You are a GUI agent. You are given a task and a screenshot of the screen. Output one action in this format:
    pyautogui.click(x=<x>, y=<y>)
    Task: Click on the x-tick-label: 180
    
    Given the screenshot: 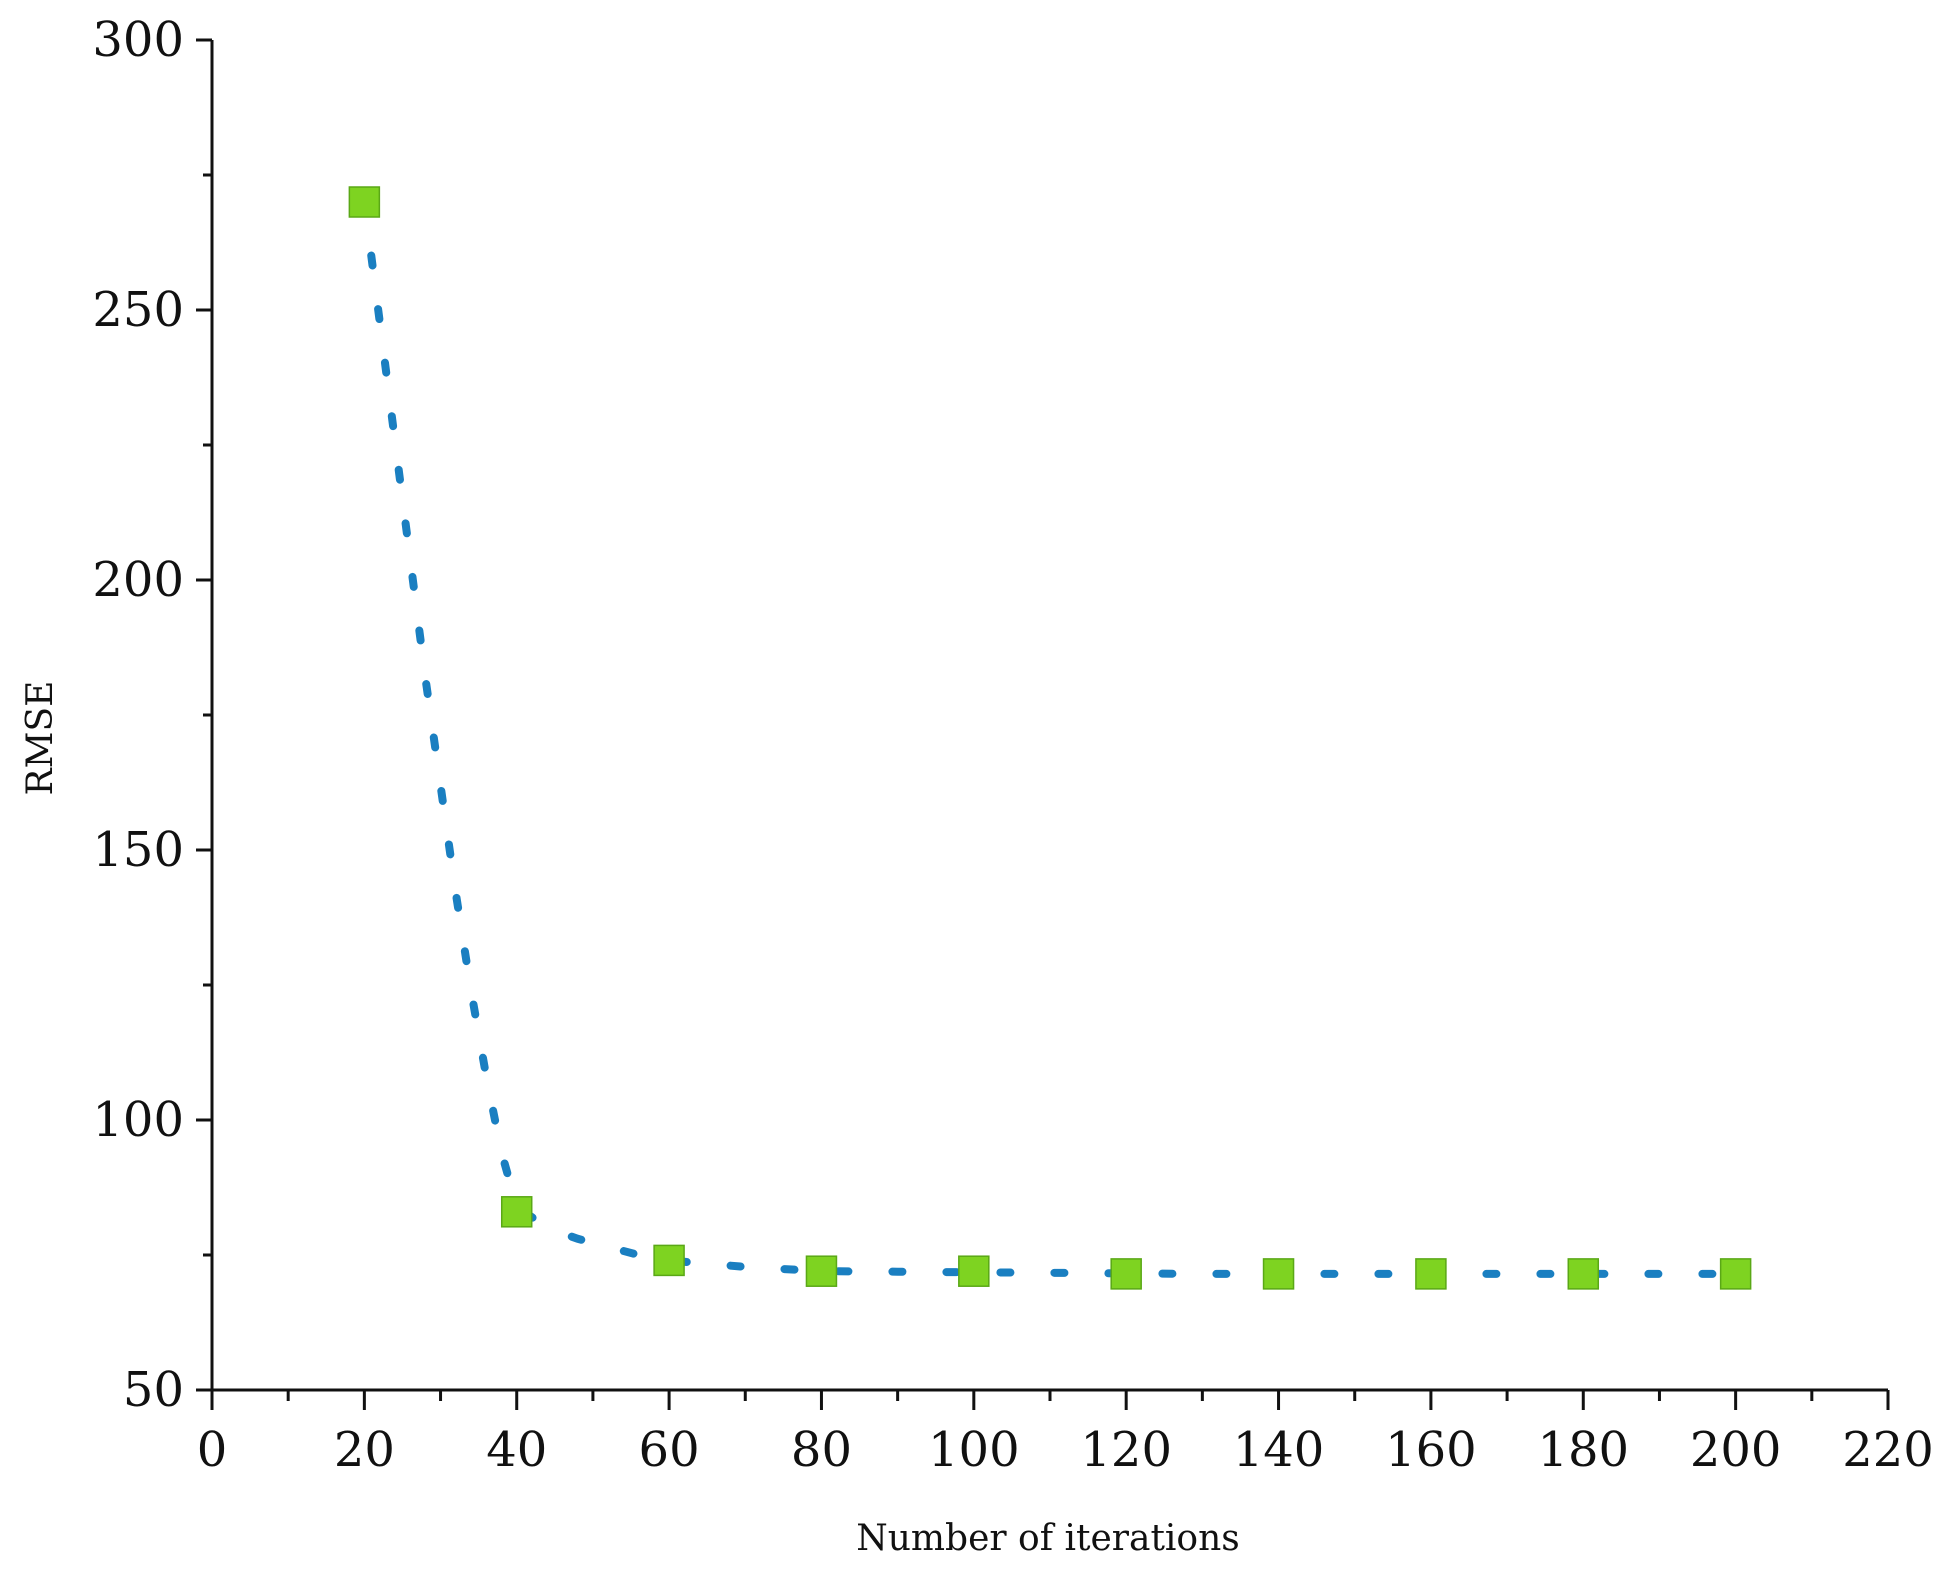 What is the action you would take?
    pyautogui.click(x=1583, y=1450)
    